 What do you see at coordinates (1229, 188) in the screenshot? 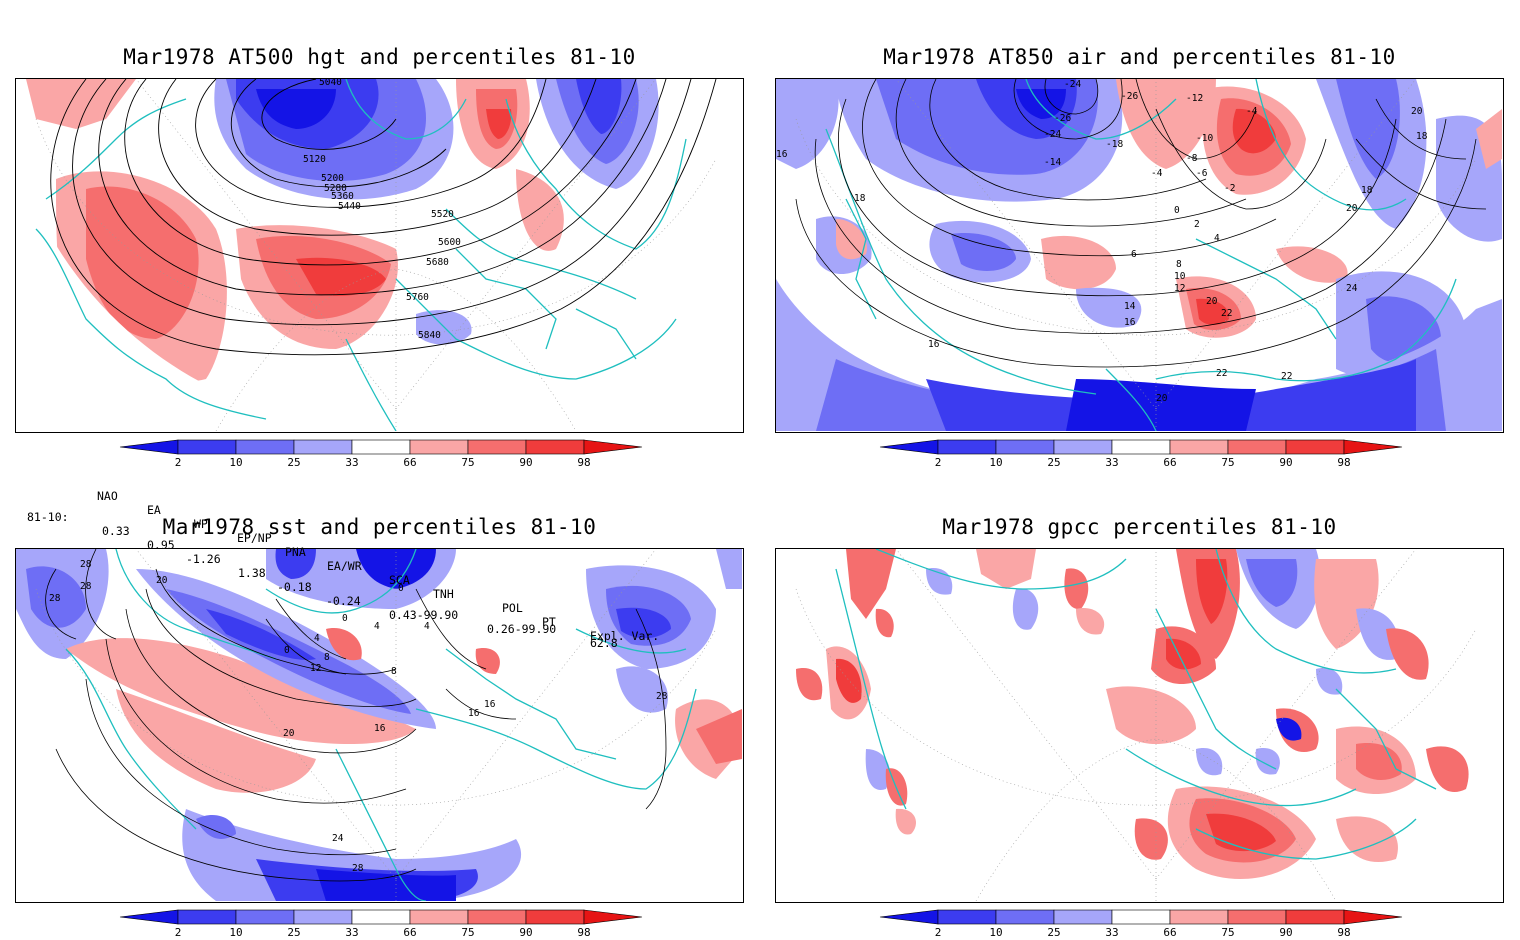
I see `contour-label: -2` at bounding box center [1229, 188].